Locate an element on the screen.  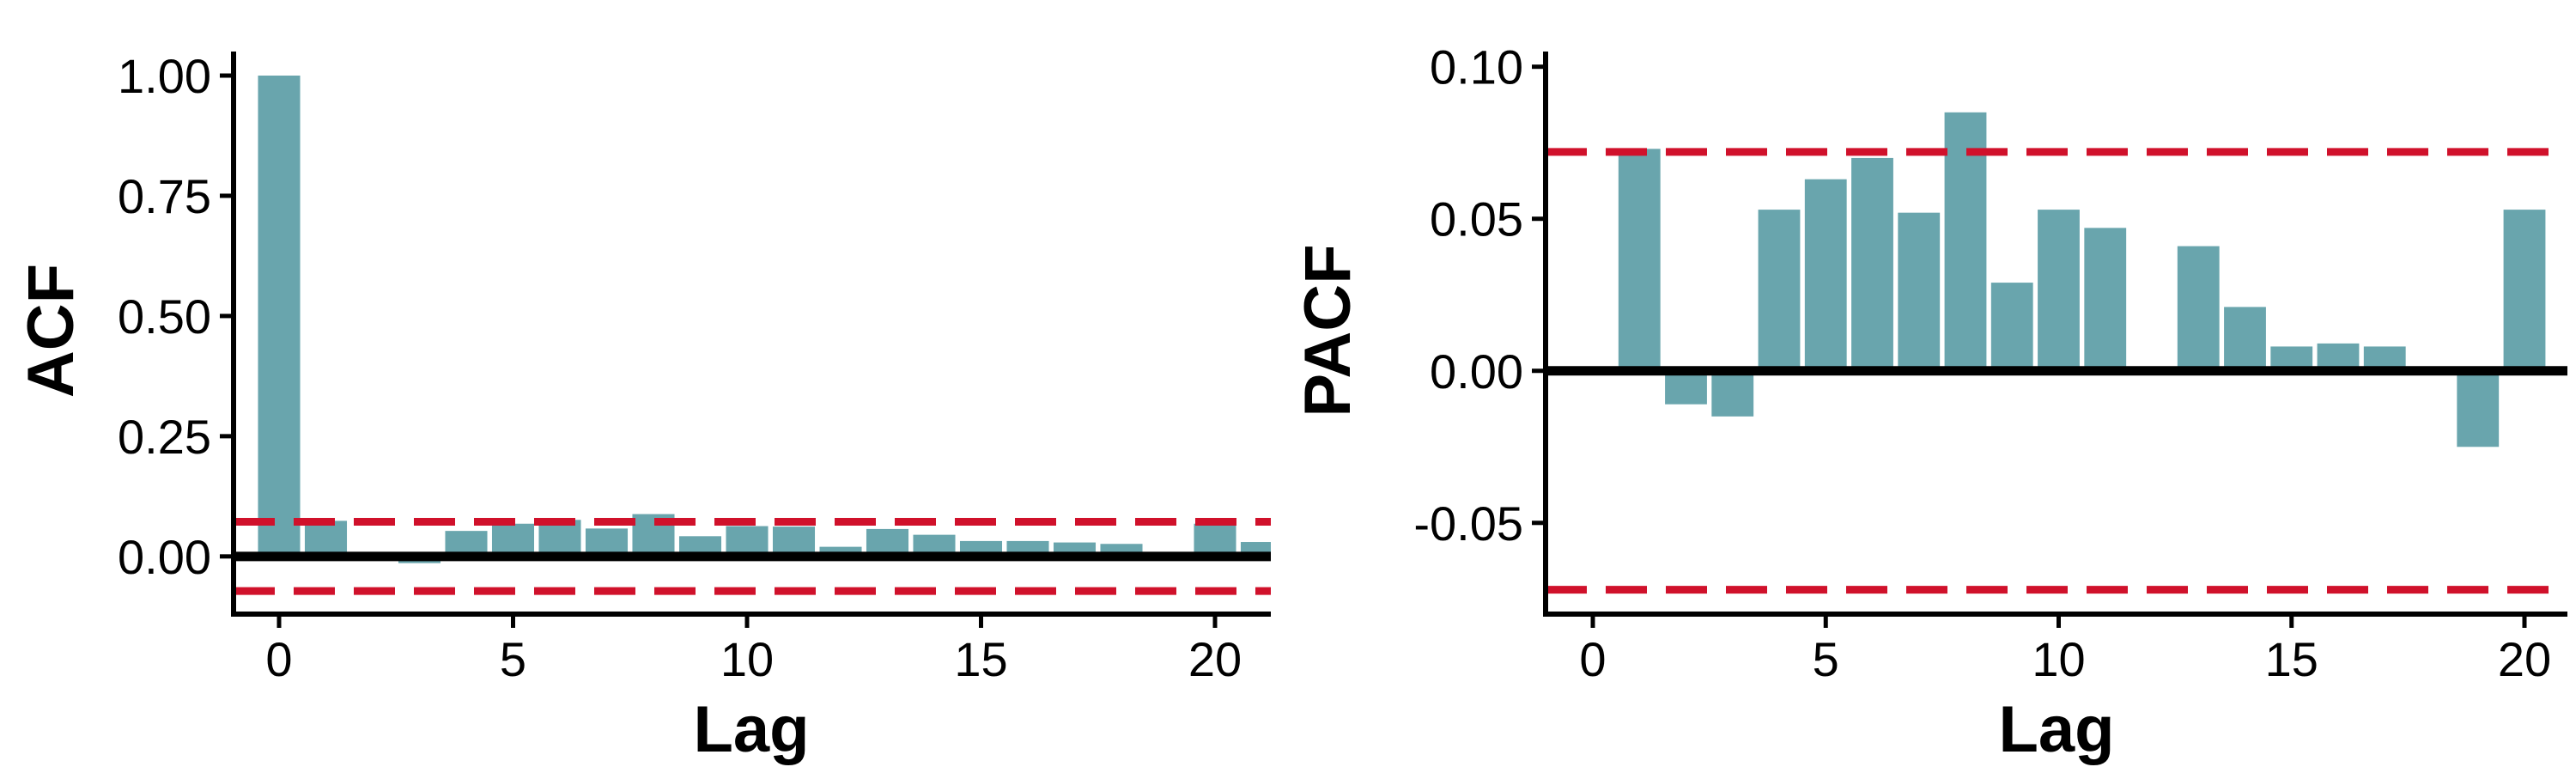
acf-x-tick-label: 15 is located at coordinates (980, 659).